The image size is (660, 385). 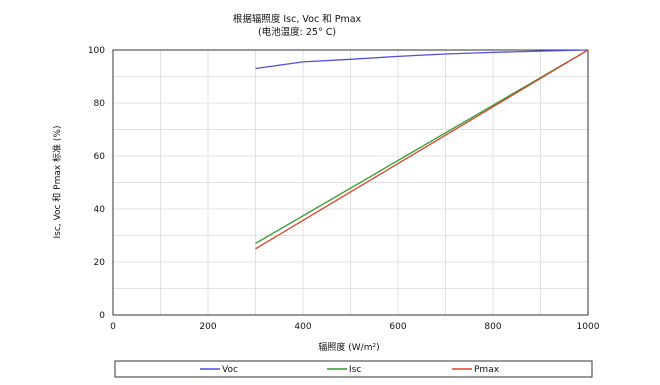 I want to click on x-tick-label: 0, so click(x=113, y=327).